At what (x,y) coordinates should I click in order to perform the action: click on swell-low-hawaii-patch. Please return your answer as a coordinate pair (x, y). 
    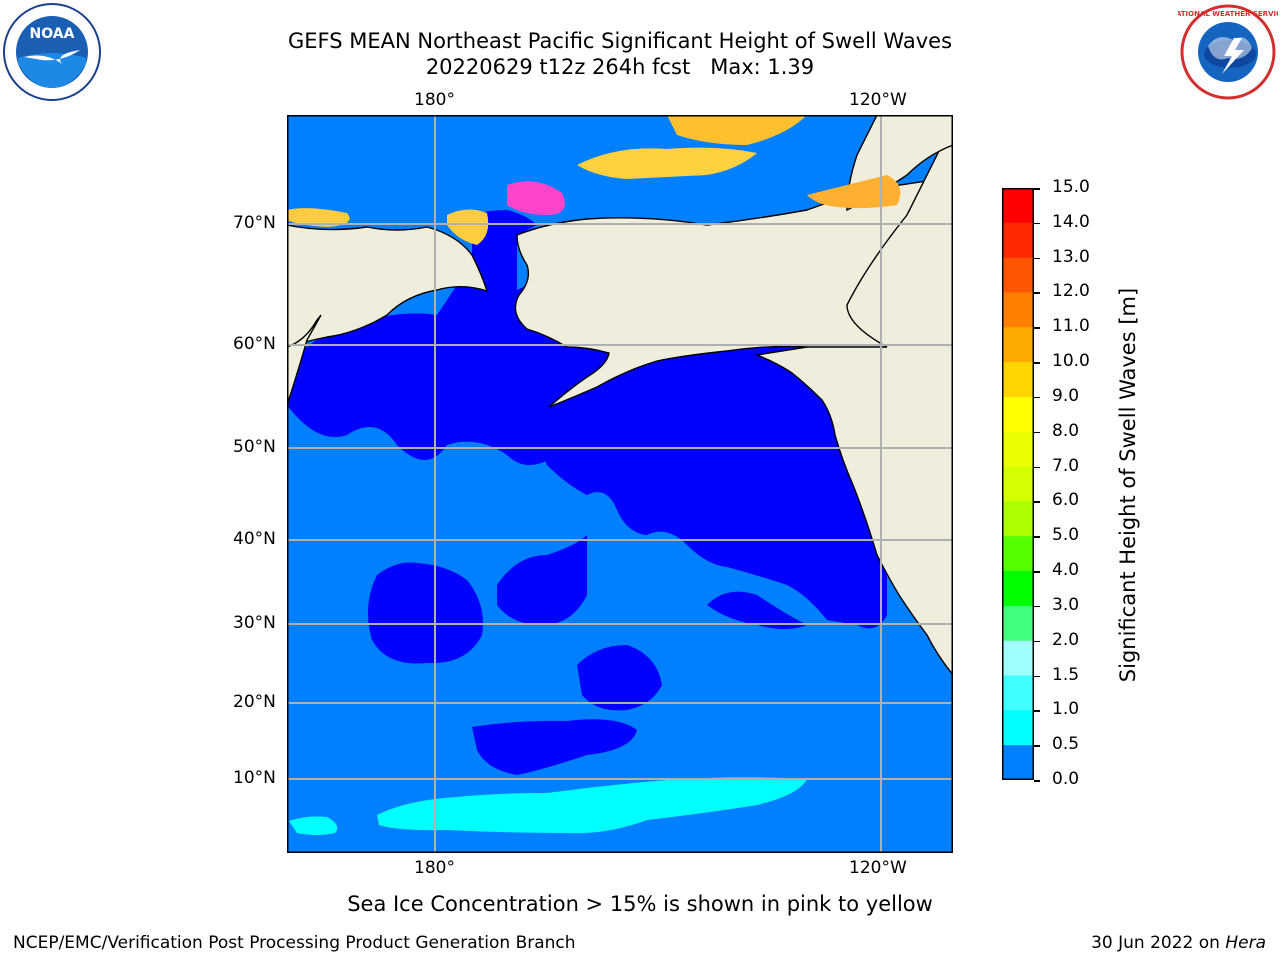
    Looking at the image, I should click on (619, 678).